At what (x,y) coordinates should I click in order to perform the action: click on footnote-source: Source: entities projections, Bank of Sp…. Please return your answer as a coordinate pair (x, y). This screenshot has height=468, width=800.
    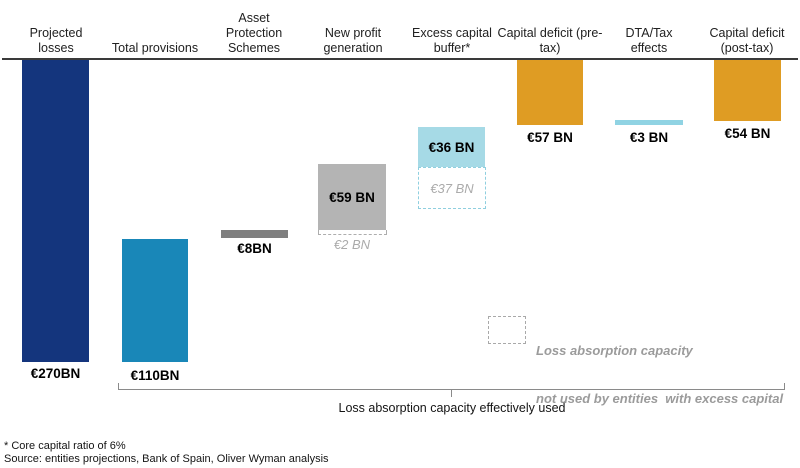
    Looking at the image, I should click on (166, 459).